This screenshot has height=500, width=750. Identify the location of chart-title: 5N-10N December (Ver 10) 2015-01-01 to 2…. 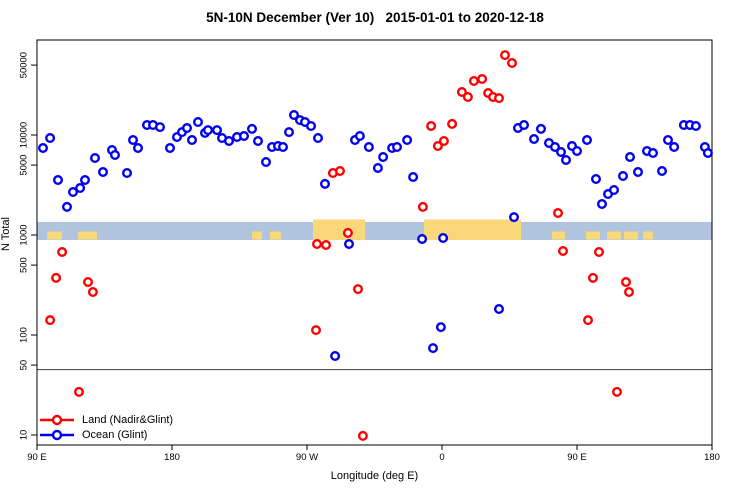
(375, 17).